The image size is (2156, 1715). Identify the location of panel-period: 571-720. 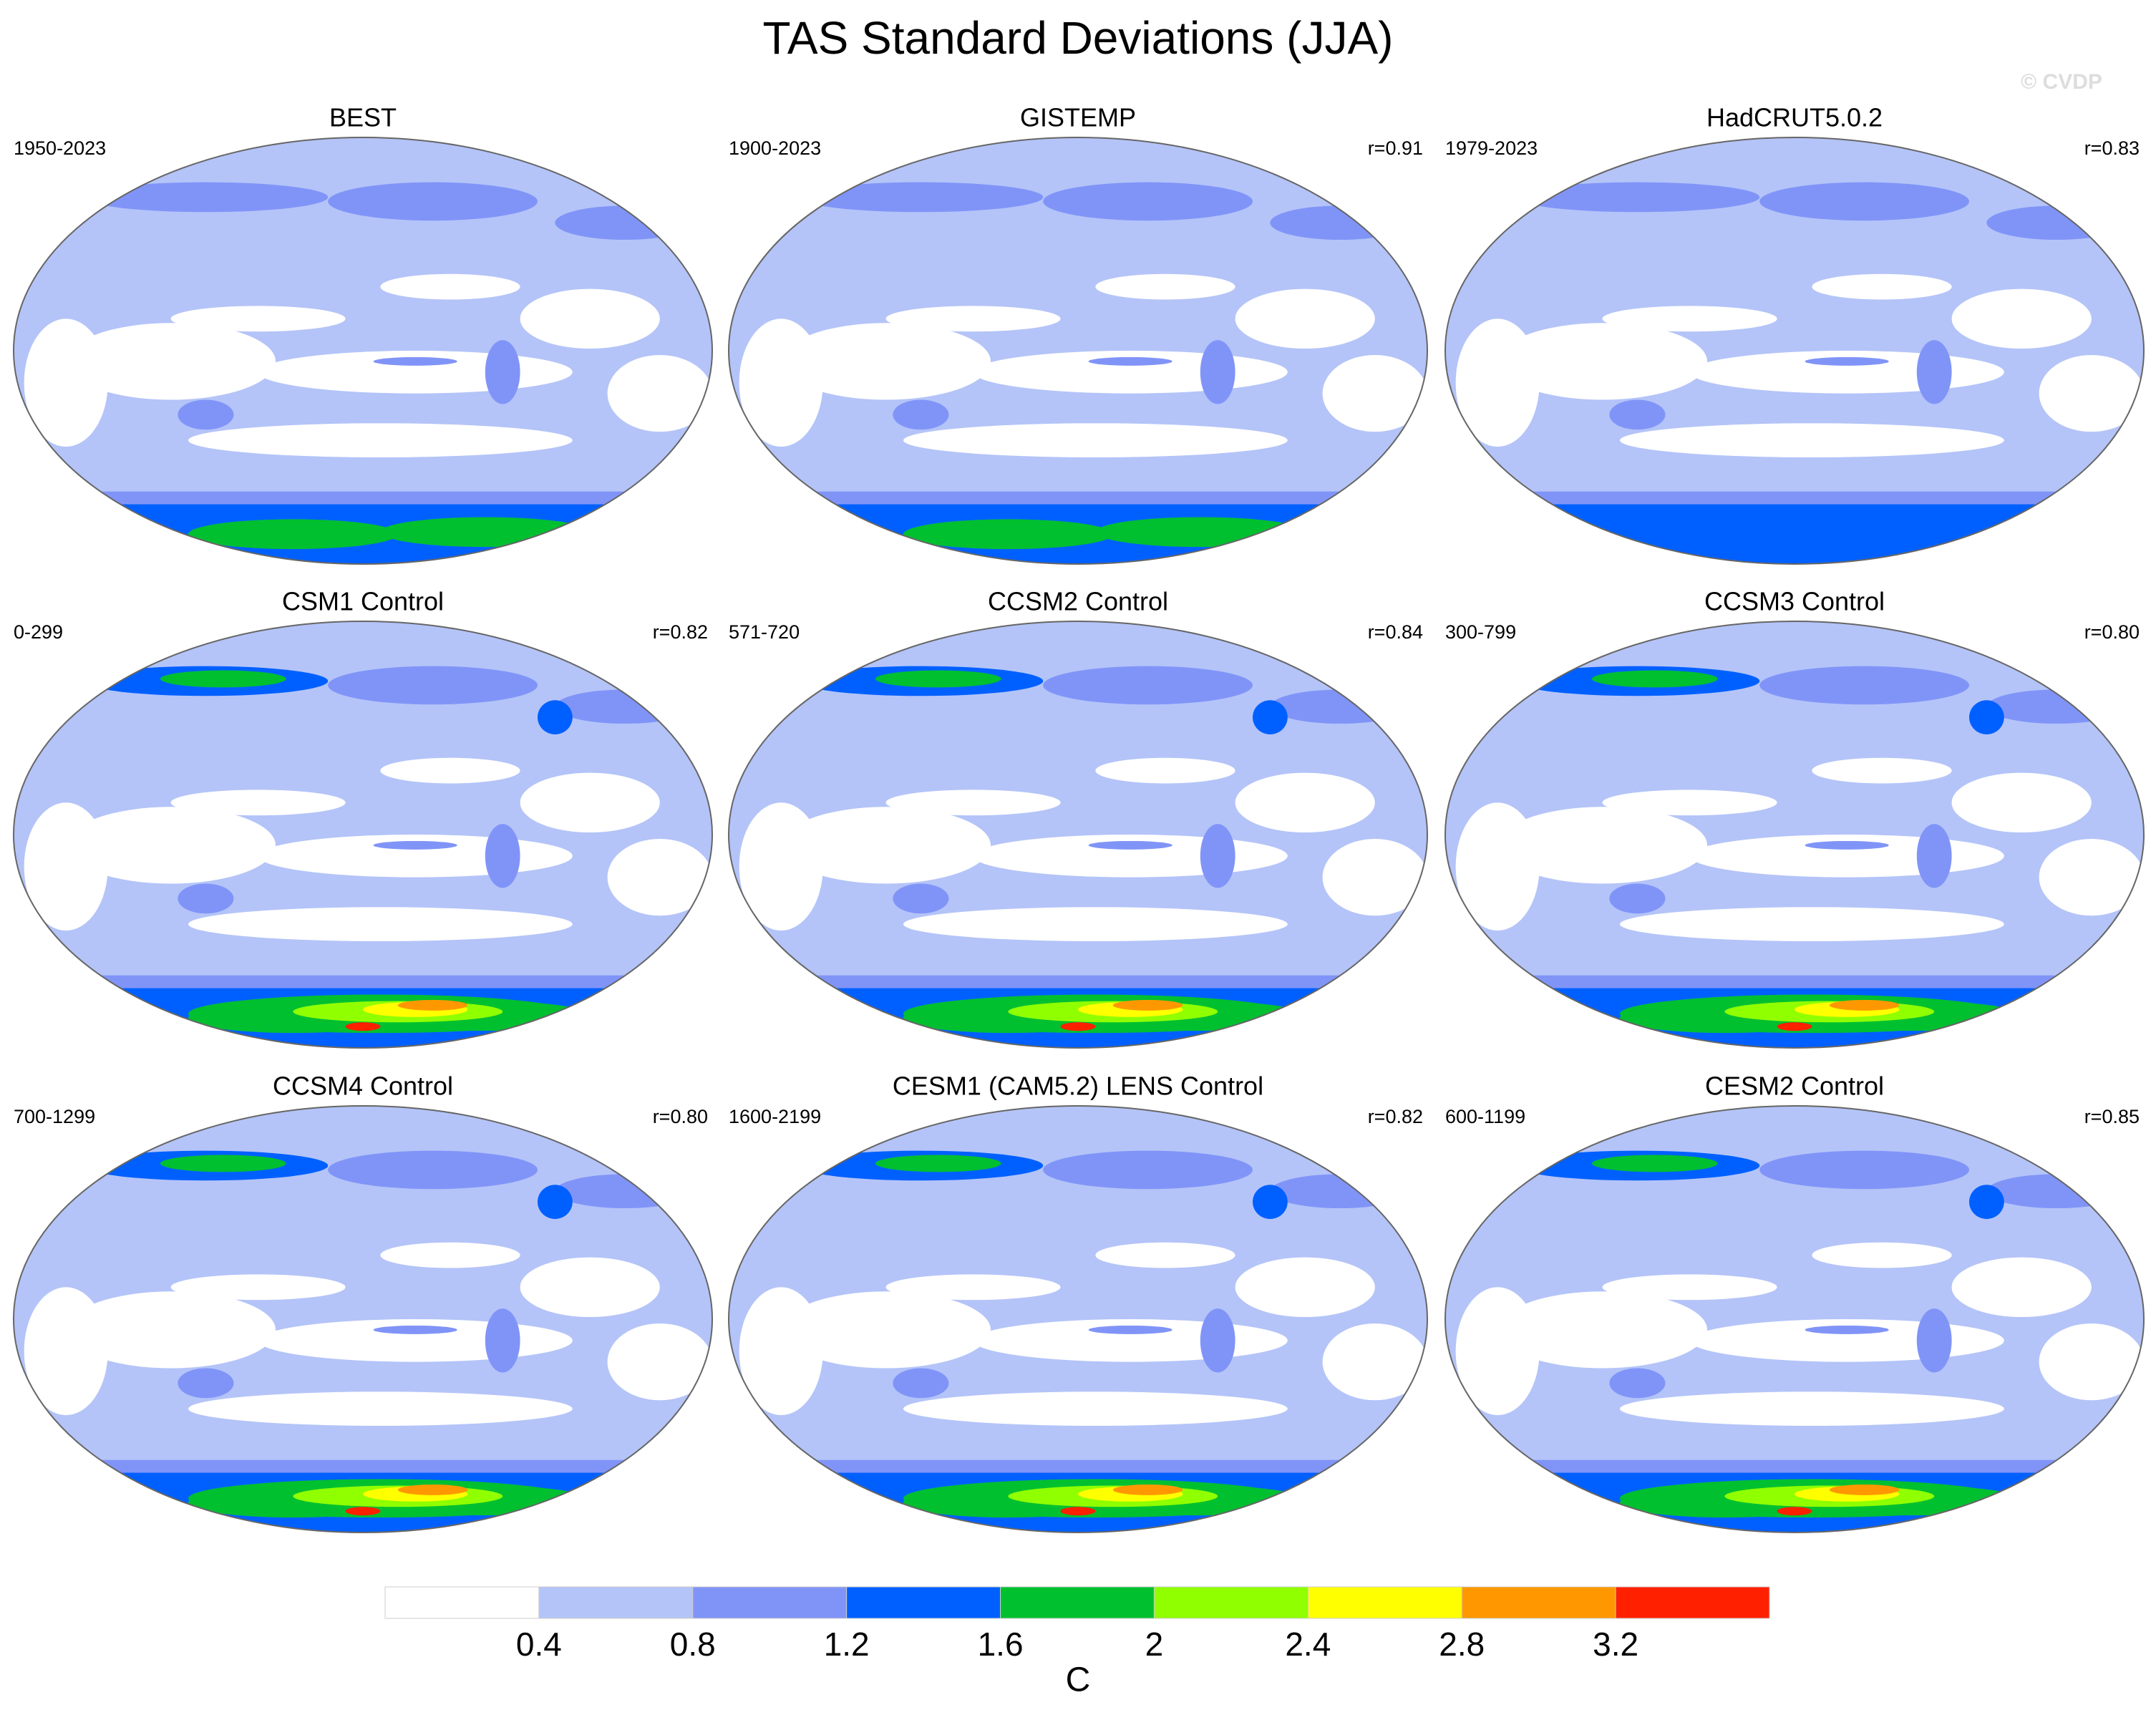
(765, 632).